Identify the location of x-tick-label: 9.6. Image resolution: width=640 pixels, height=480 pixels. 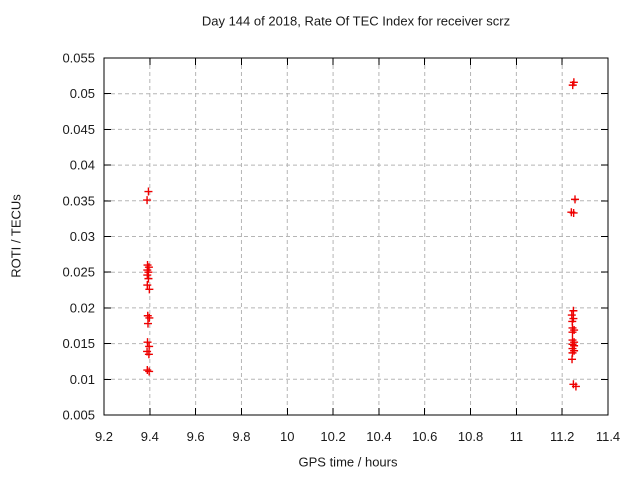
(196, 436).